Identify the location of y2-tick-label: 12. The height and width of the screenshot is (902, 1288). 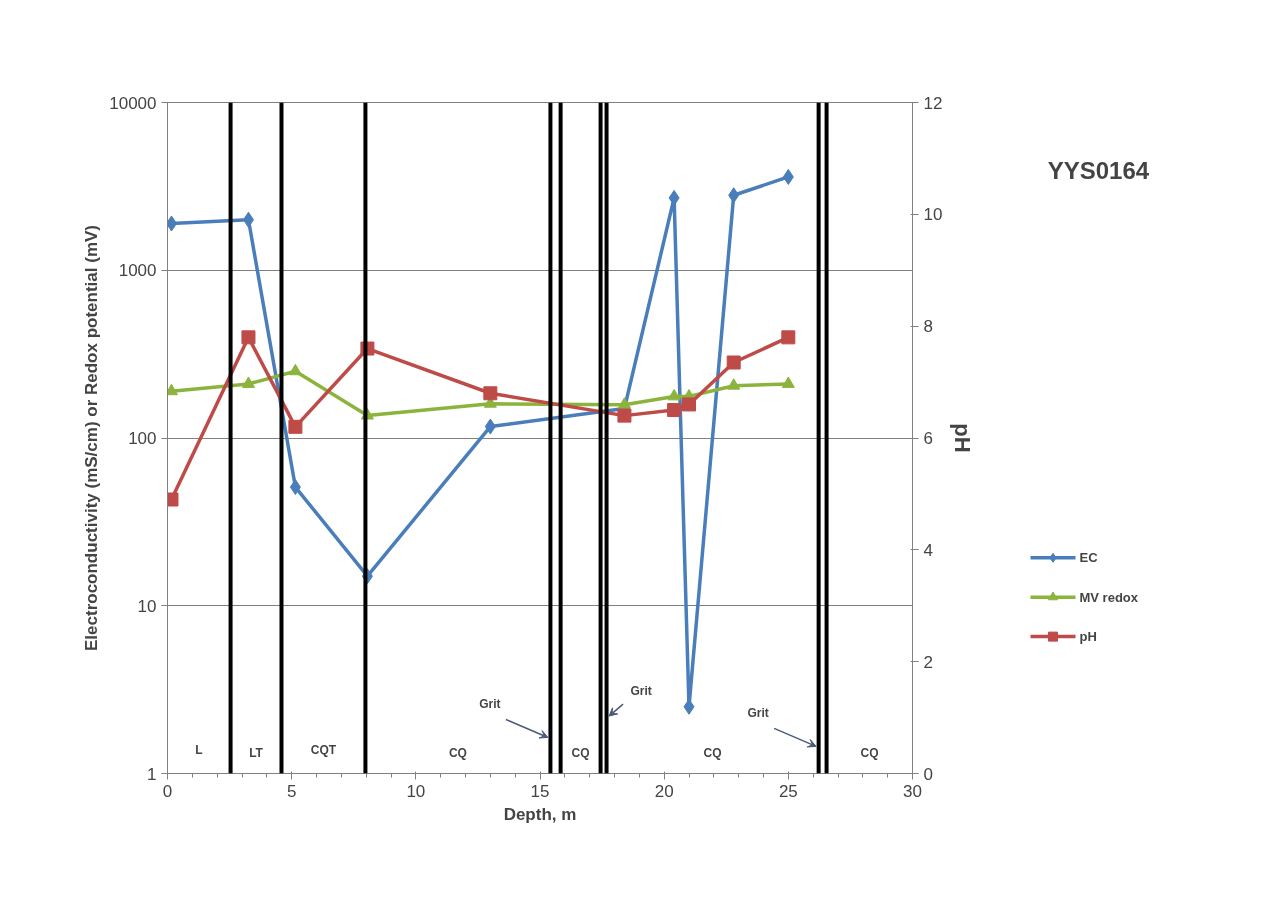
(933, 103).